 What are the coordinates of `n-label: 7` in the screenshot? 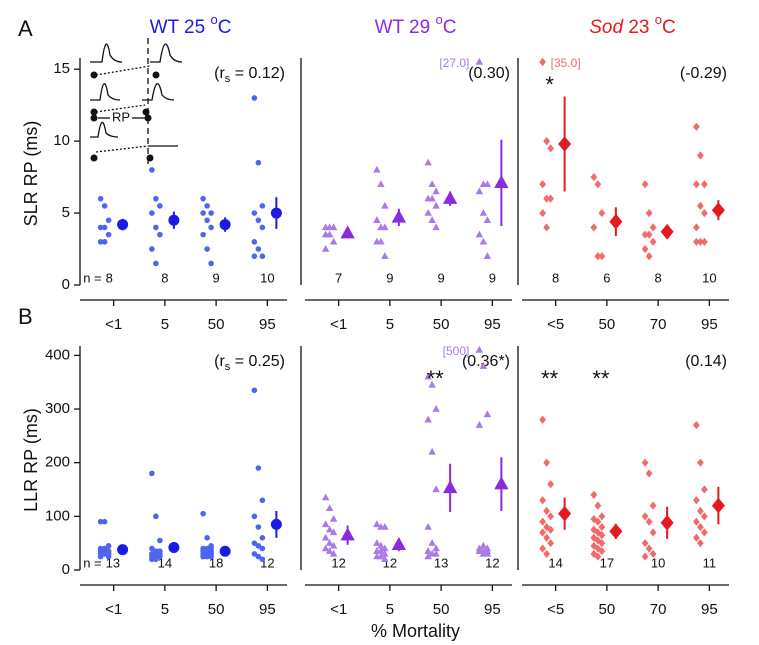 It's located at (338, 277).